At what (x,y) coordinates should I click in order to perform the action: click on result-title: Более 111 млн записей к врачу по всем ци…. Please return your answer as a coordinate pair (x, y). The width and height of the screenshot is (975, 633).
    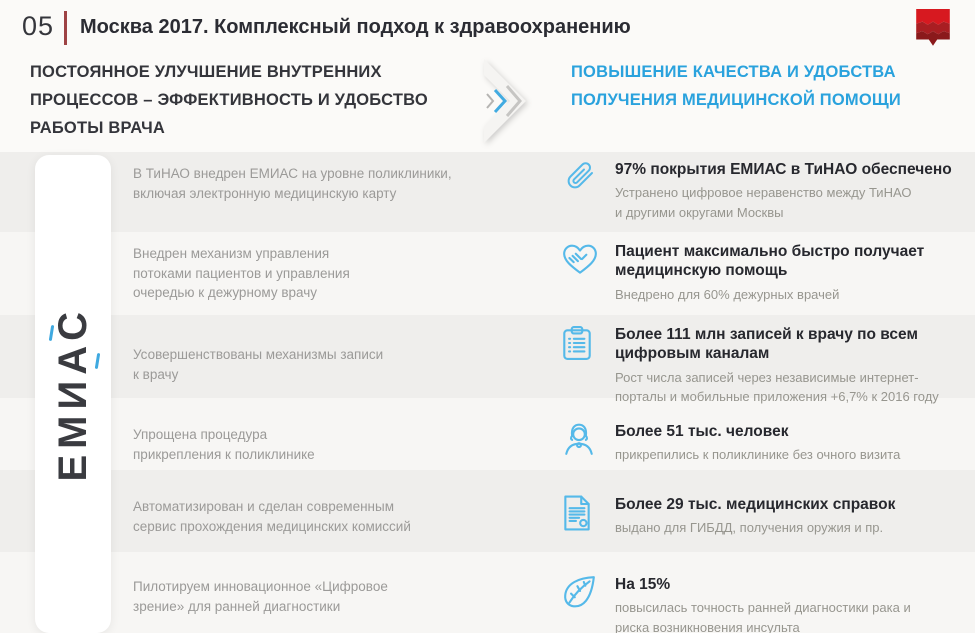
    Looking at the image, I should click on (766, 344).